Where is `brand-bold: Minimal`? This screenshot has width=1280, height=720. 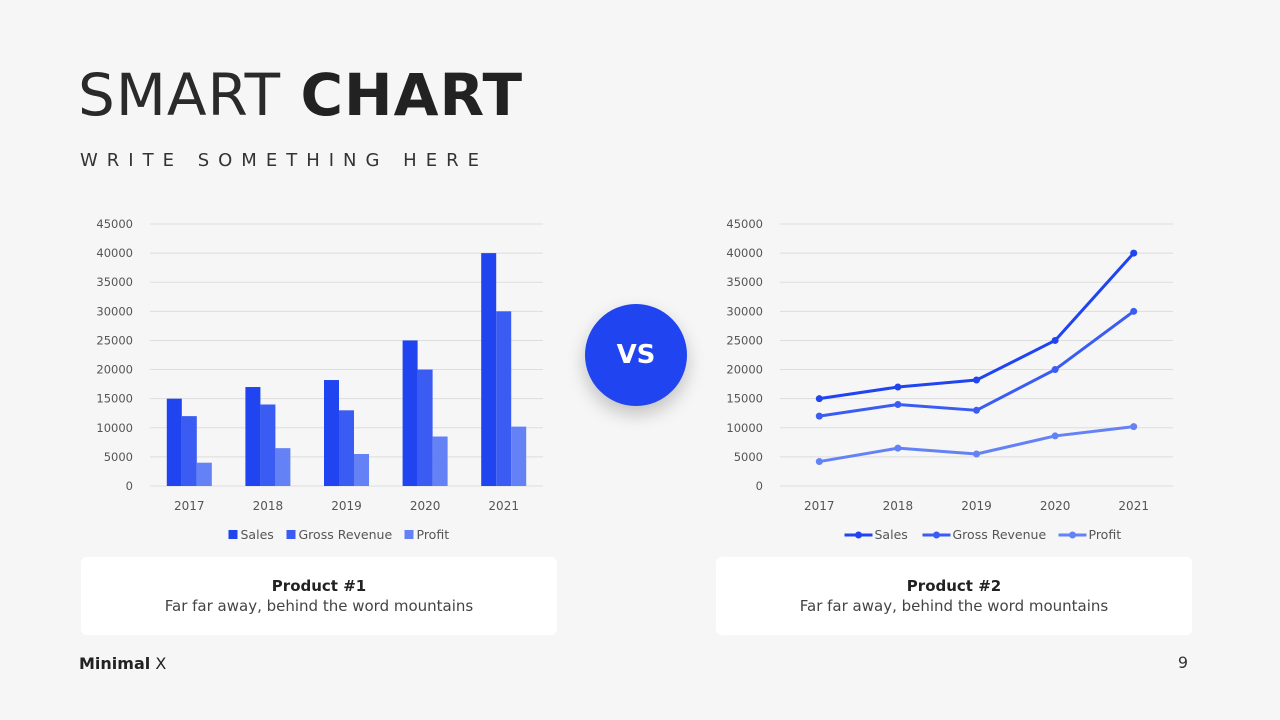
brand-bold: Minimal is located at coordinates (115, 663).